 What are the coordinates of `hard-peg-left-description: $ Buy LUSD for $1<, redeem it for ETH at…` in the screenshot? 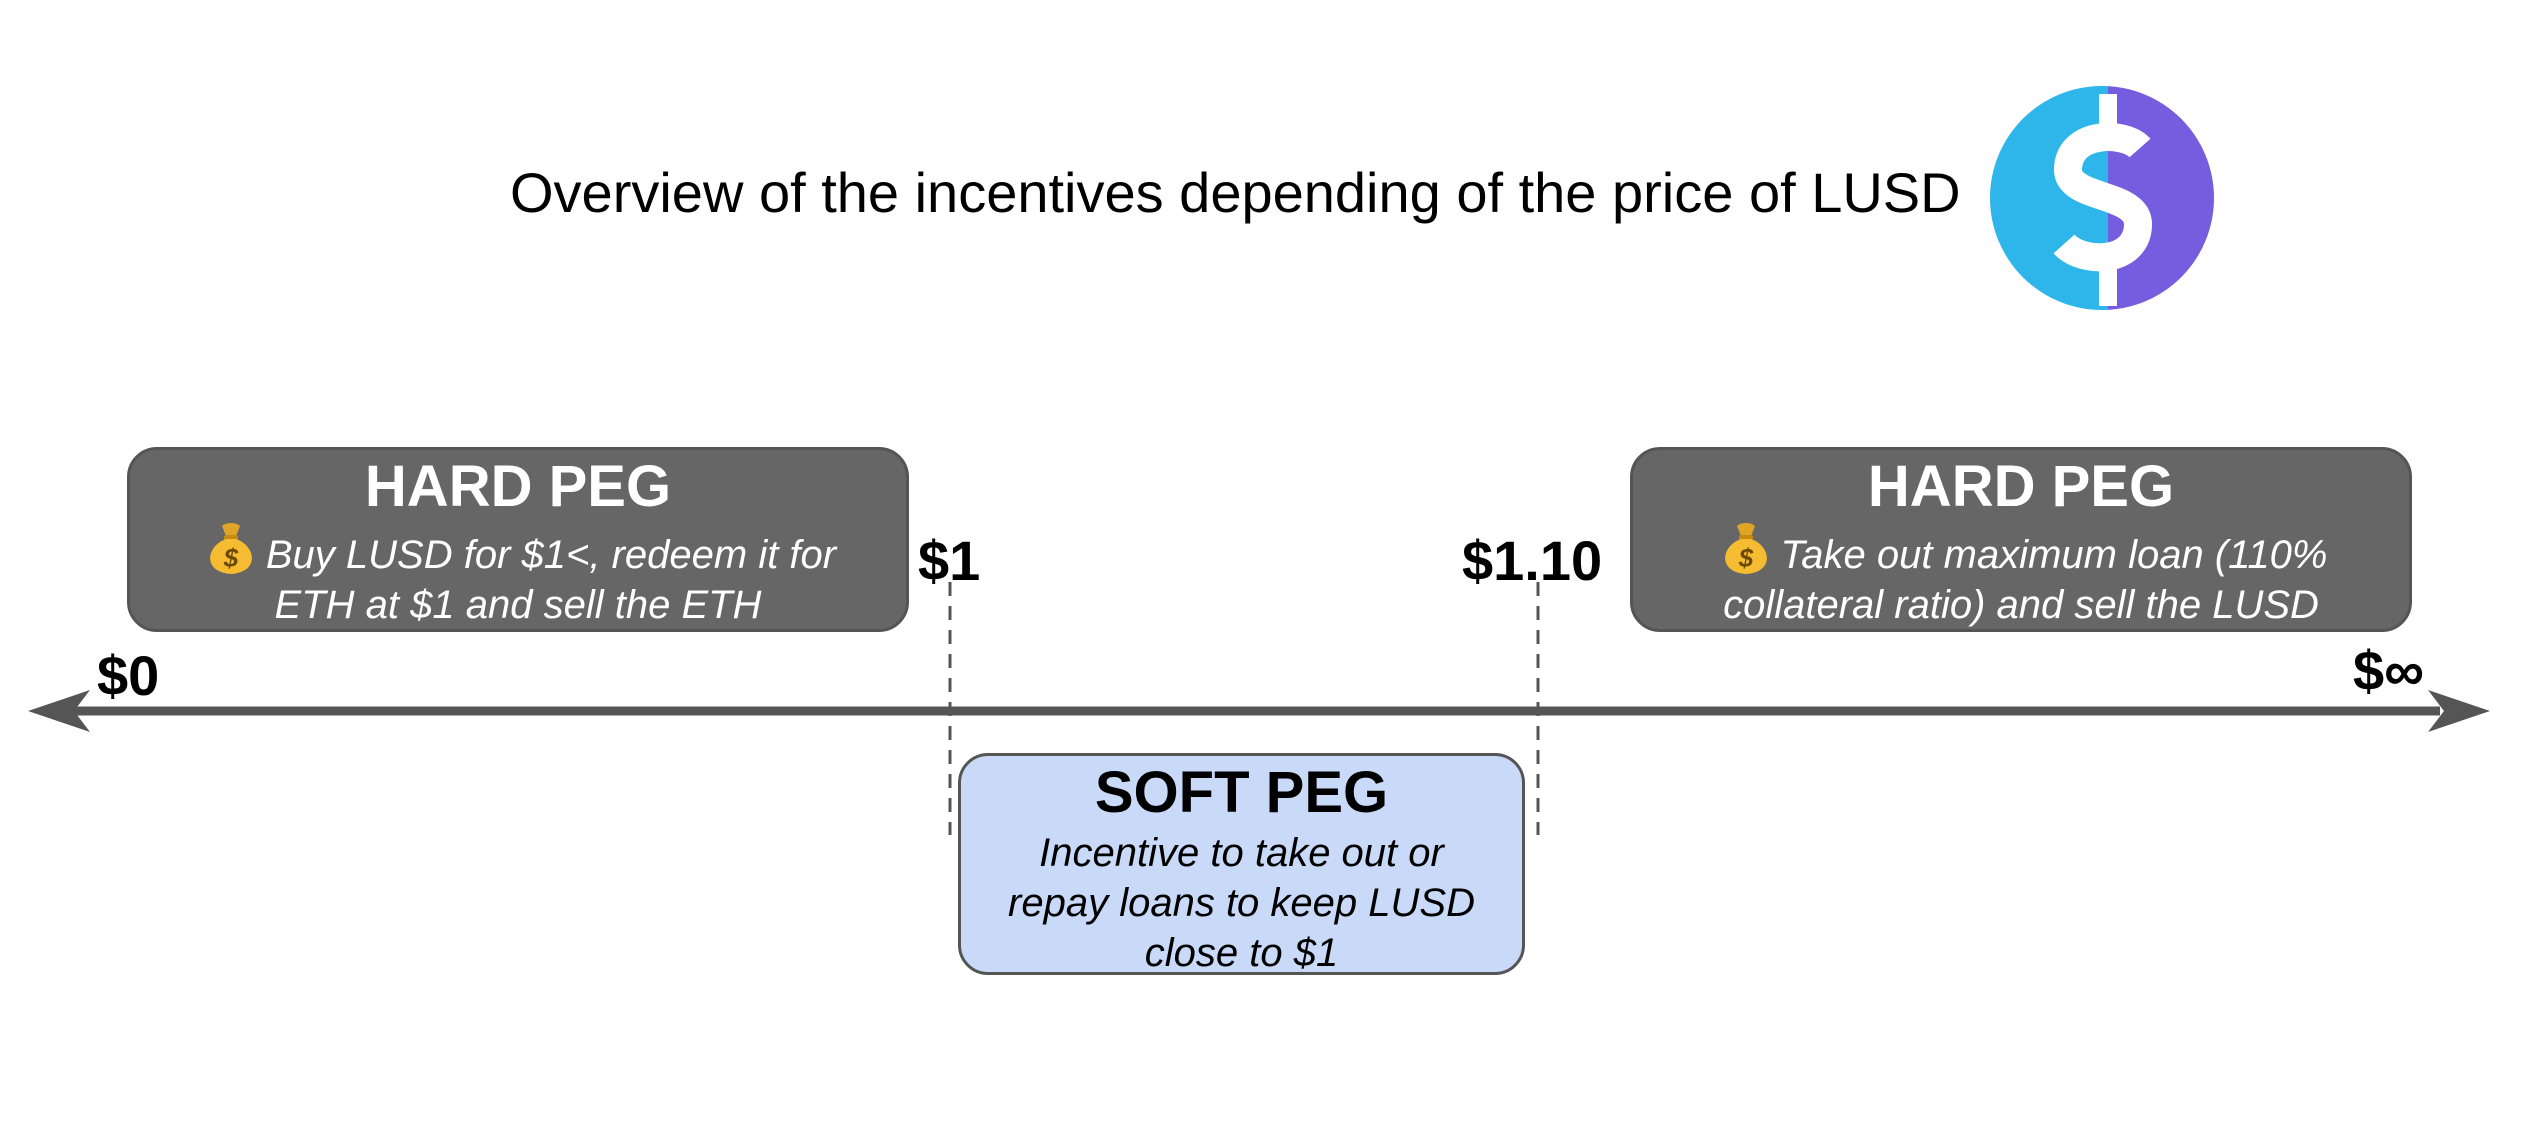 It's located at (518, 576).